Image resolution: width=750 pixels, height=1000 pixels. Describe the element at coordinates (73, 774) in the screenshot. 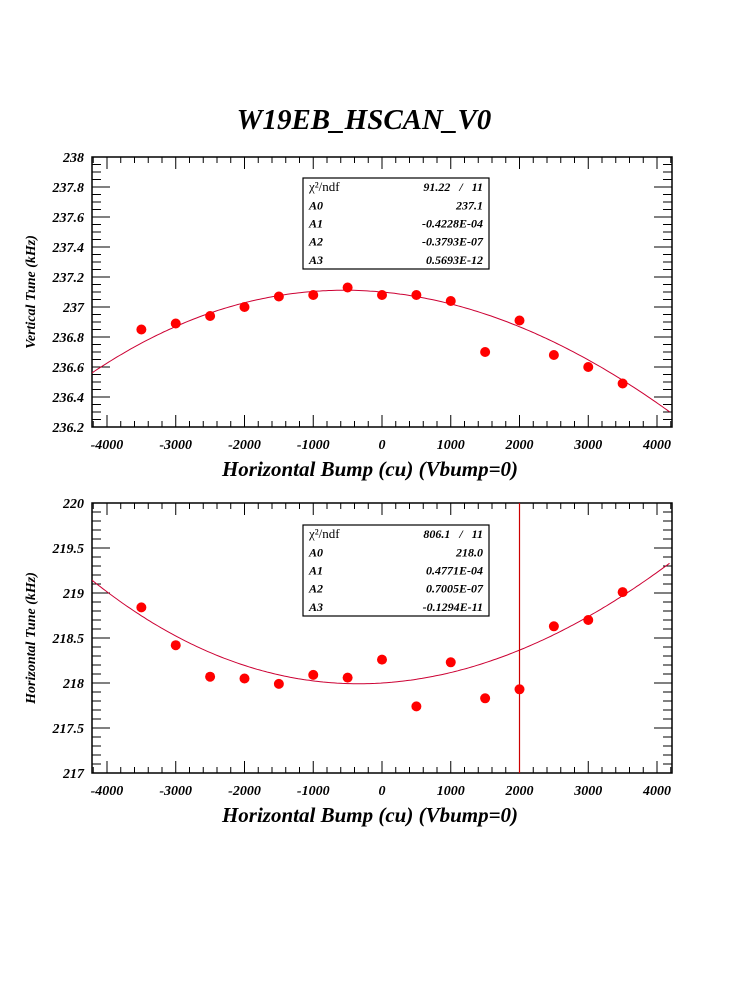

I see `y-tick-label: 217` at that location.